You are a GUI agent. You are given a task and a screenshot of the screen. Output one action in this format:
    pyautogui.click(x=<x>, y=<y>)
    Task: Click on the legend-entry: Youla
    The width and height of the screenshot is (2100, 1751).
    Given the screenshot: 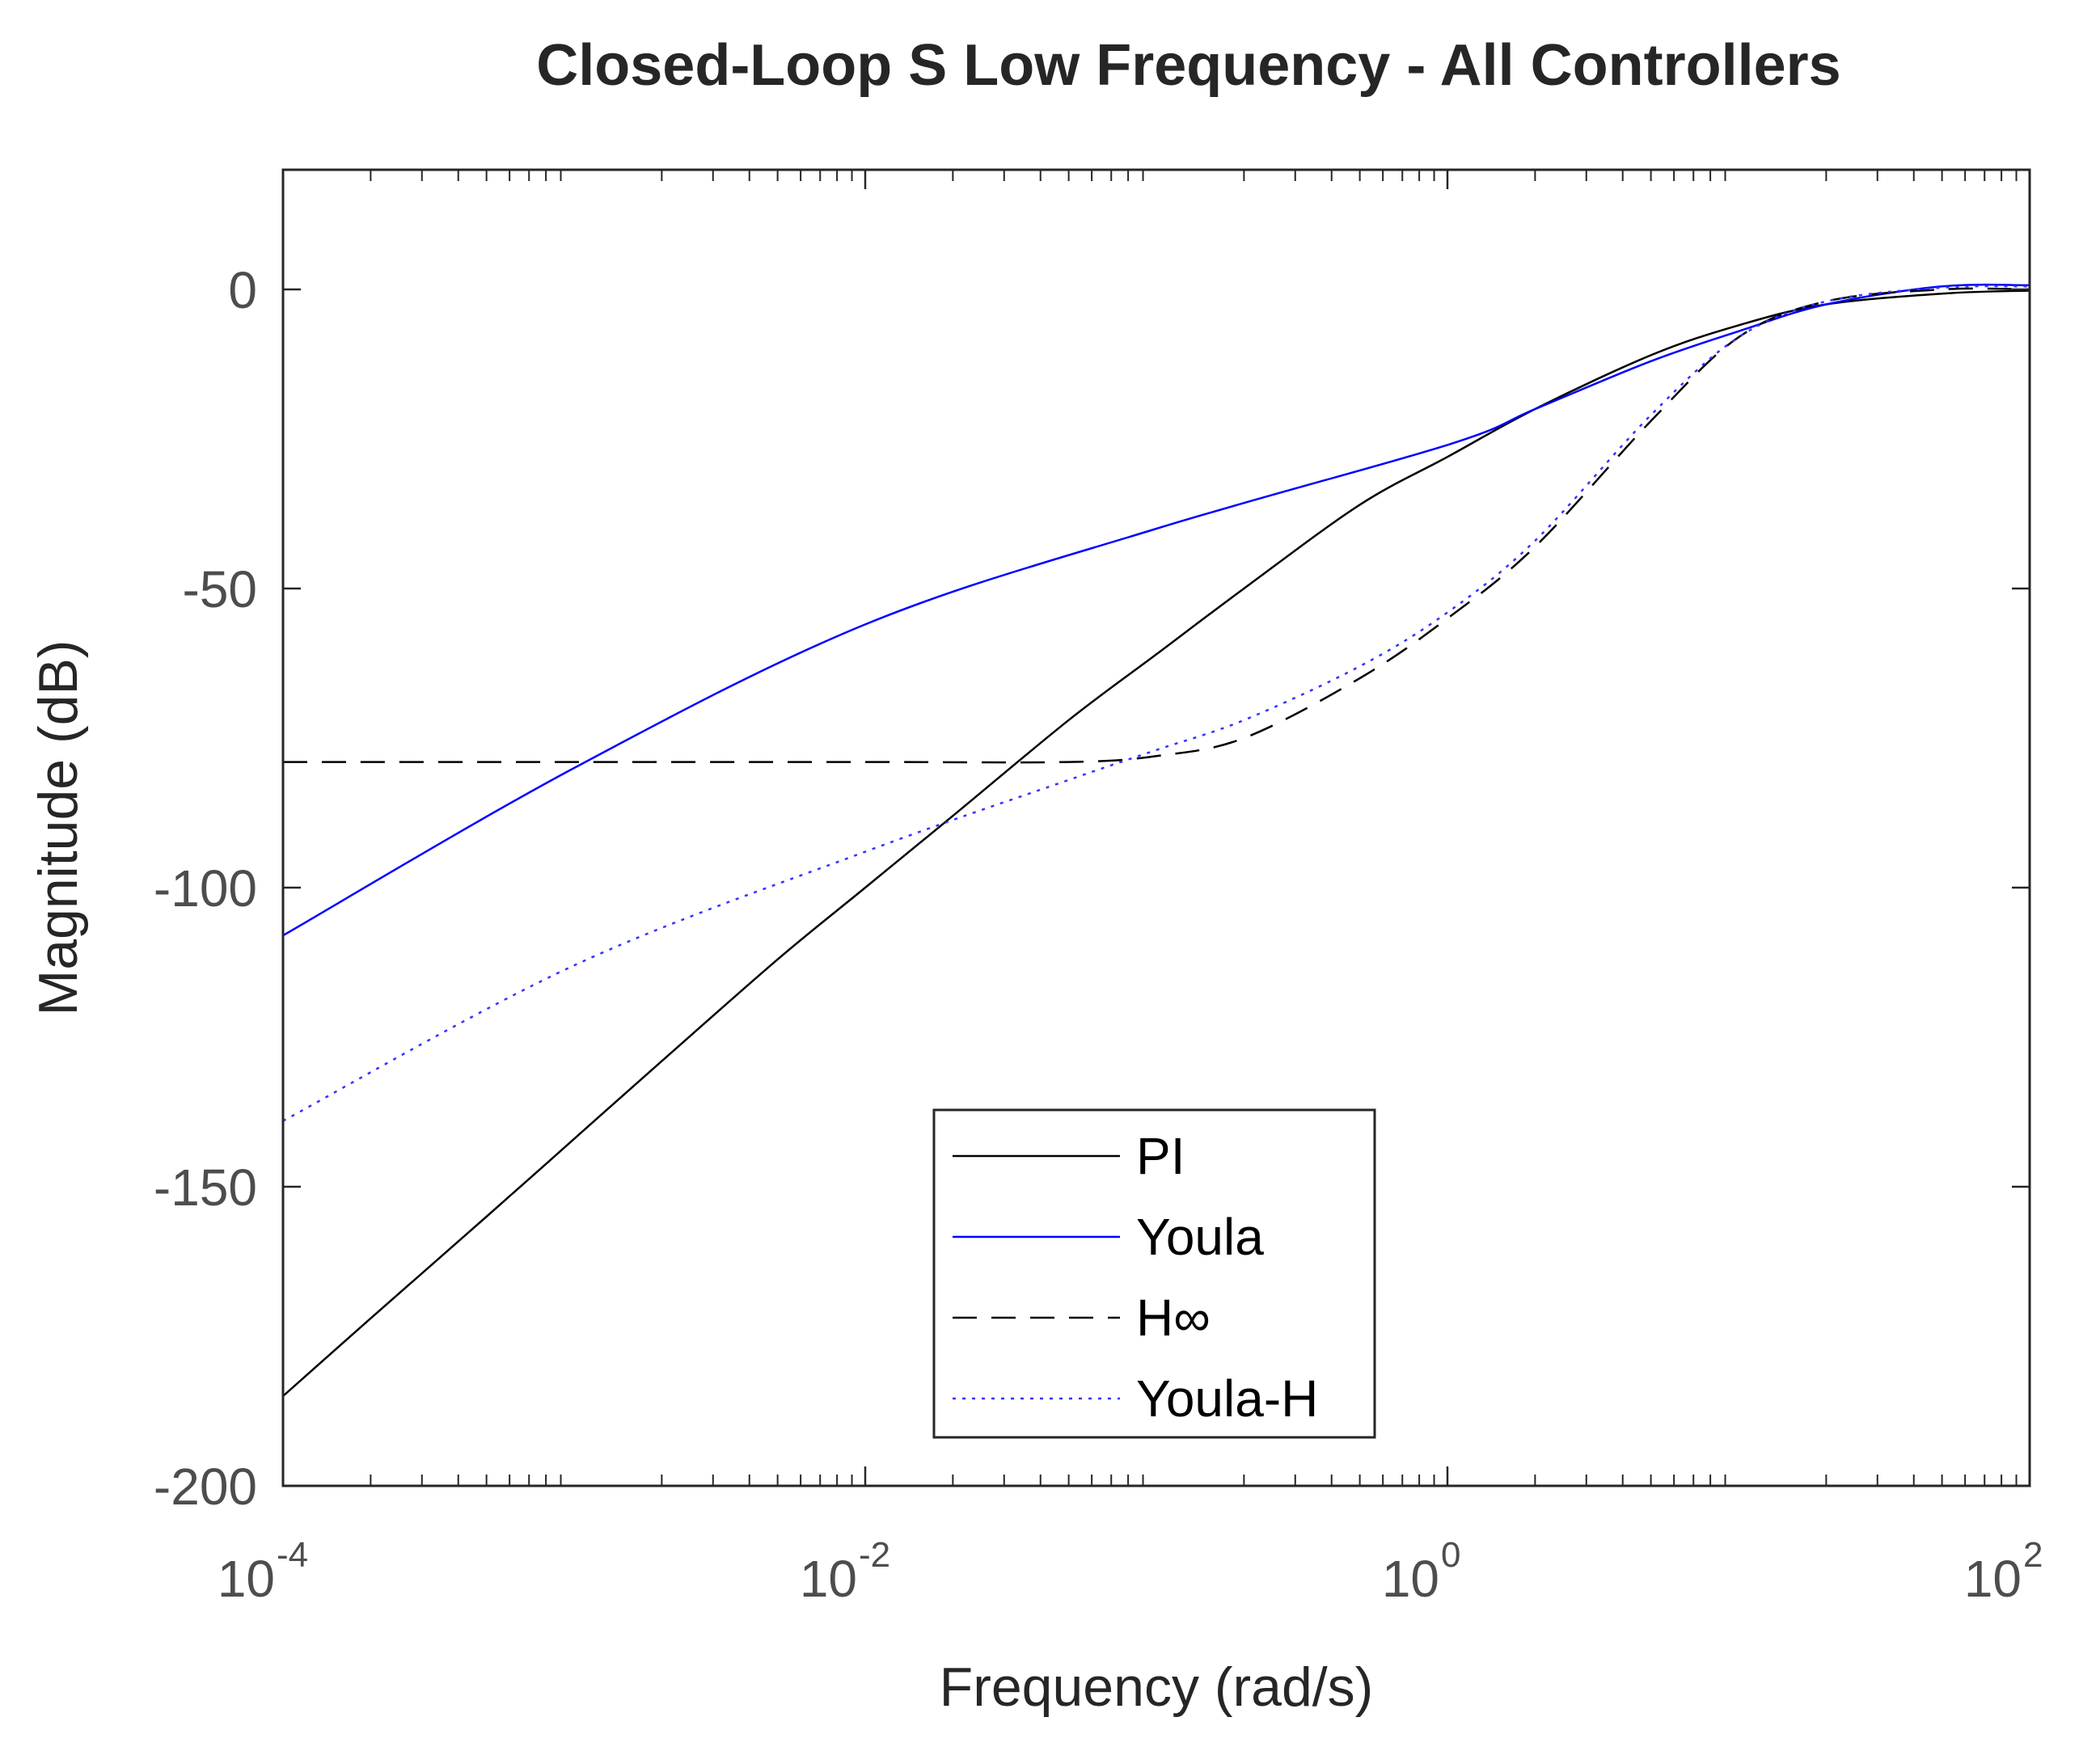 What is the action you would take?
    pyautogui.click(x=1108, y=1237)
    